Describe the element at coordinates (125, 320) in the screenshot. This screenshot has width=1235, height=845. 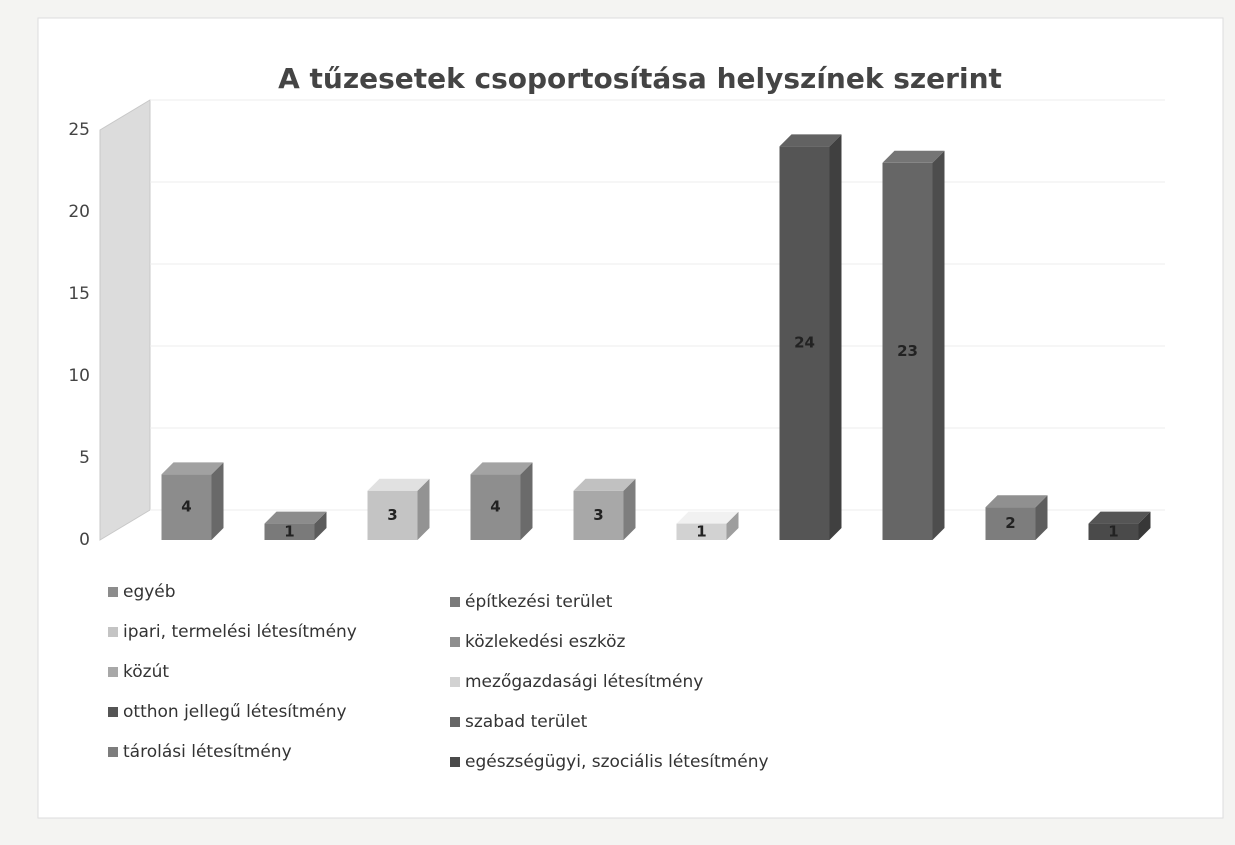
I see `back-wall` at that location.